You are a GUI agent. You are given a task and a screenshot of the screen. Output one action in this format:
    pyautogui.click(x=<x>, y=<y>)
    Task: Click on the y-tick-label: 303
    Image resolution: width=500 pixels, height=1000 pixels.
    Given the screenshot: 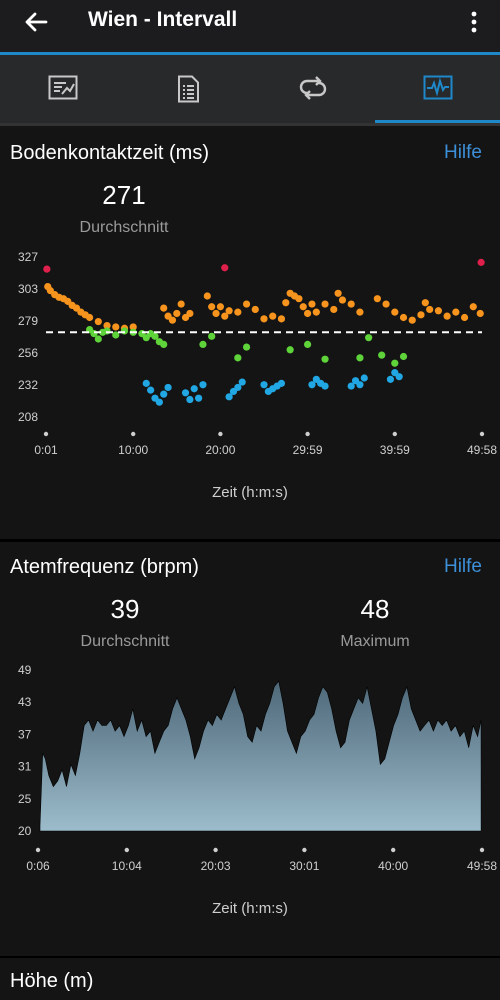 What is the action you would take?
    pyautogui.click(x=28, y=289)
    